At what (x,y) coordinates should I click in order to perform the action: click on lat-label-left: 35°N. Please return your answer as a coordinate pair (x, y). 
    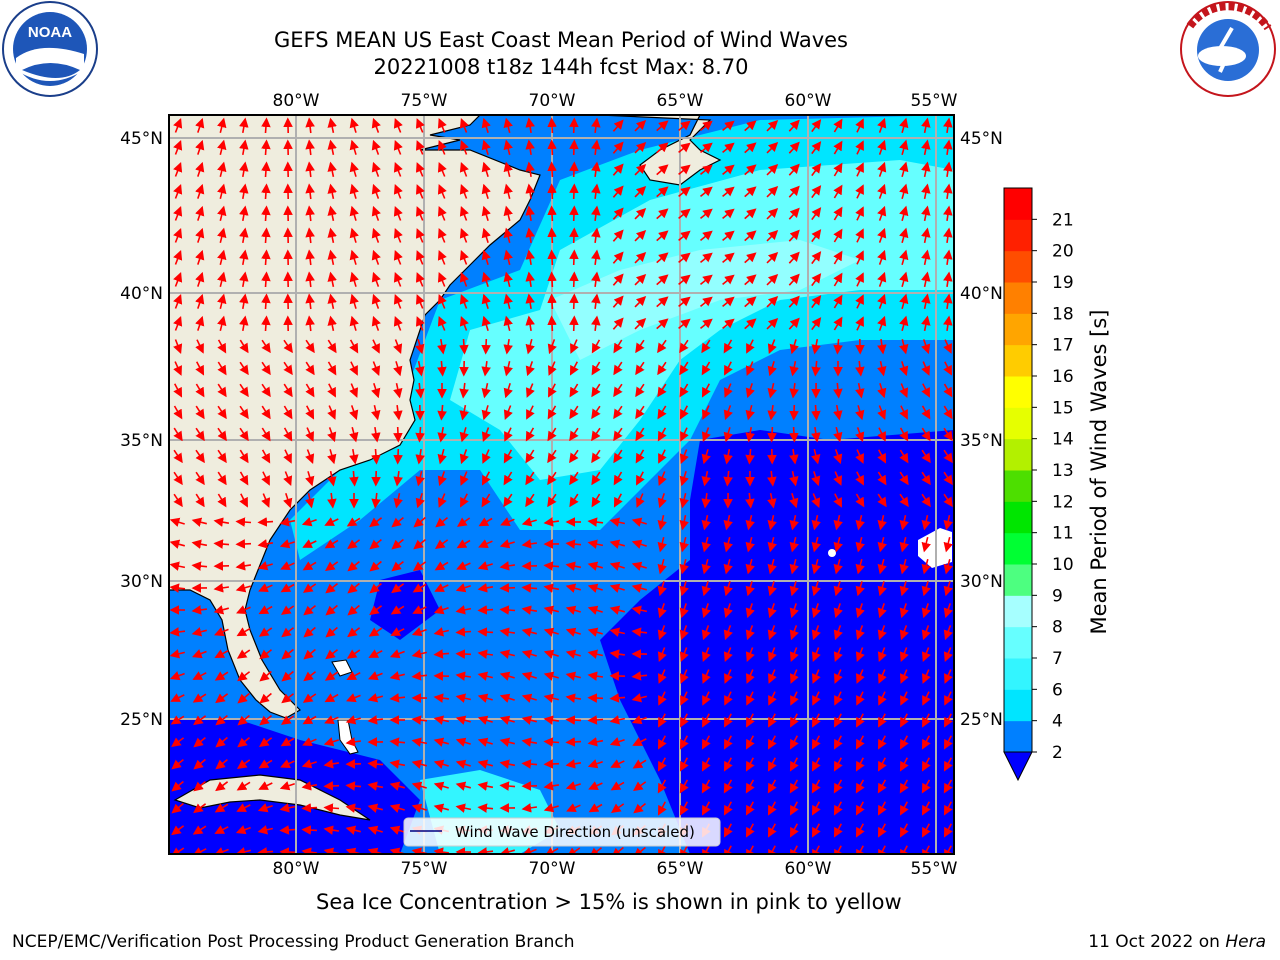
    Looking at the image, I should click on (141, 441).